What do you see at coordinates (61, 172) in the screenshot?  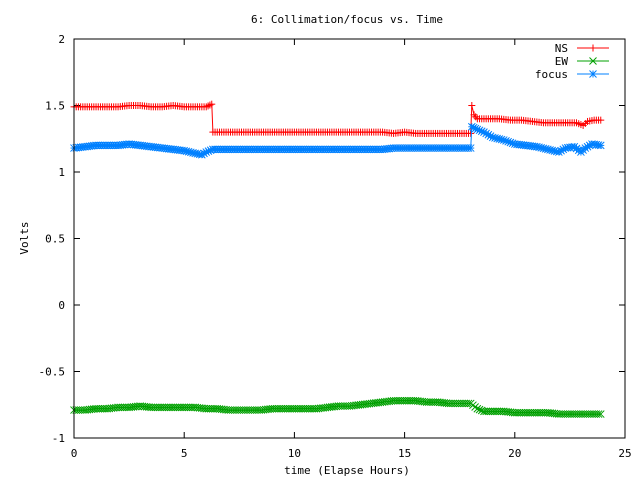 I see `y-tick-label: 1` at bounding box center [61, 172].